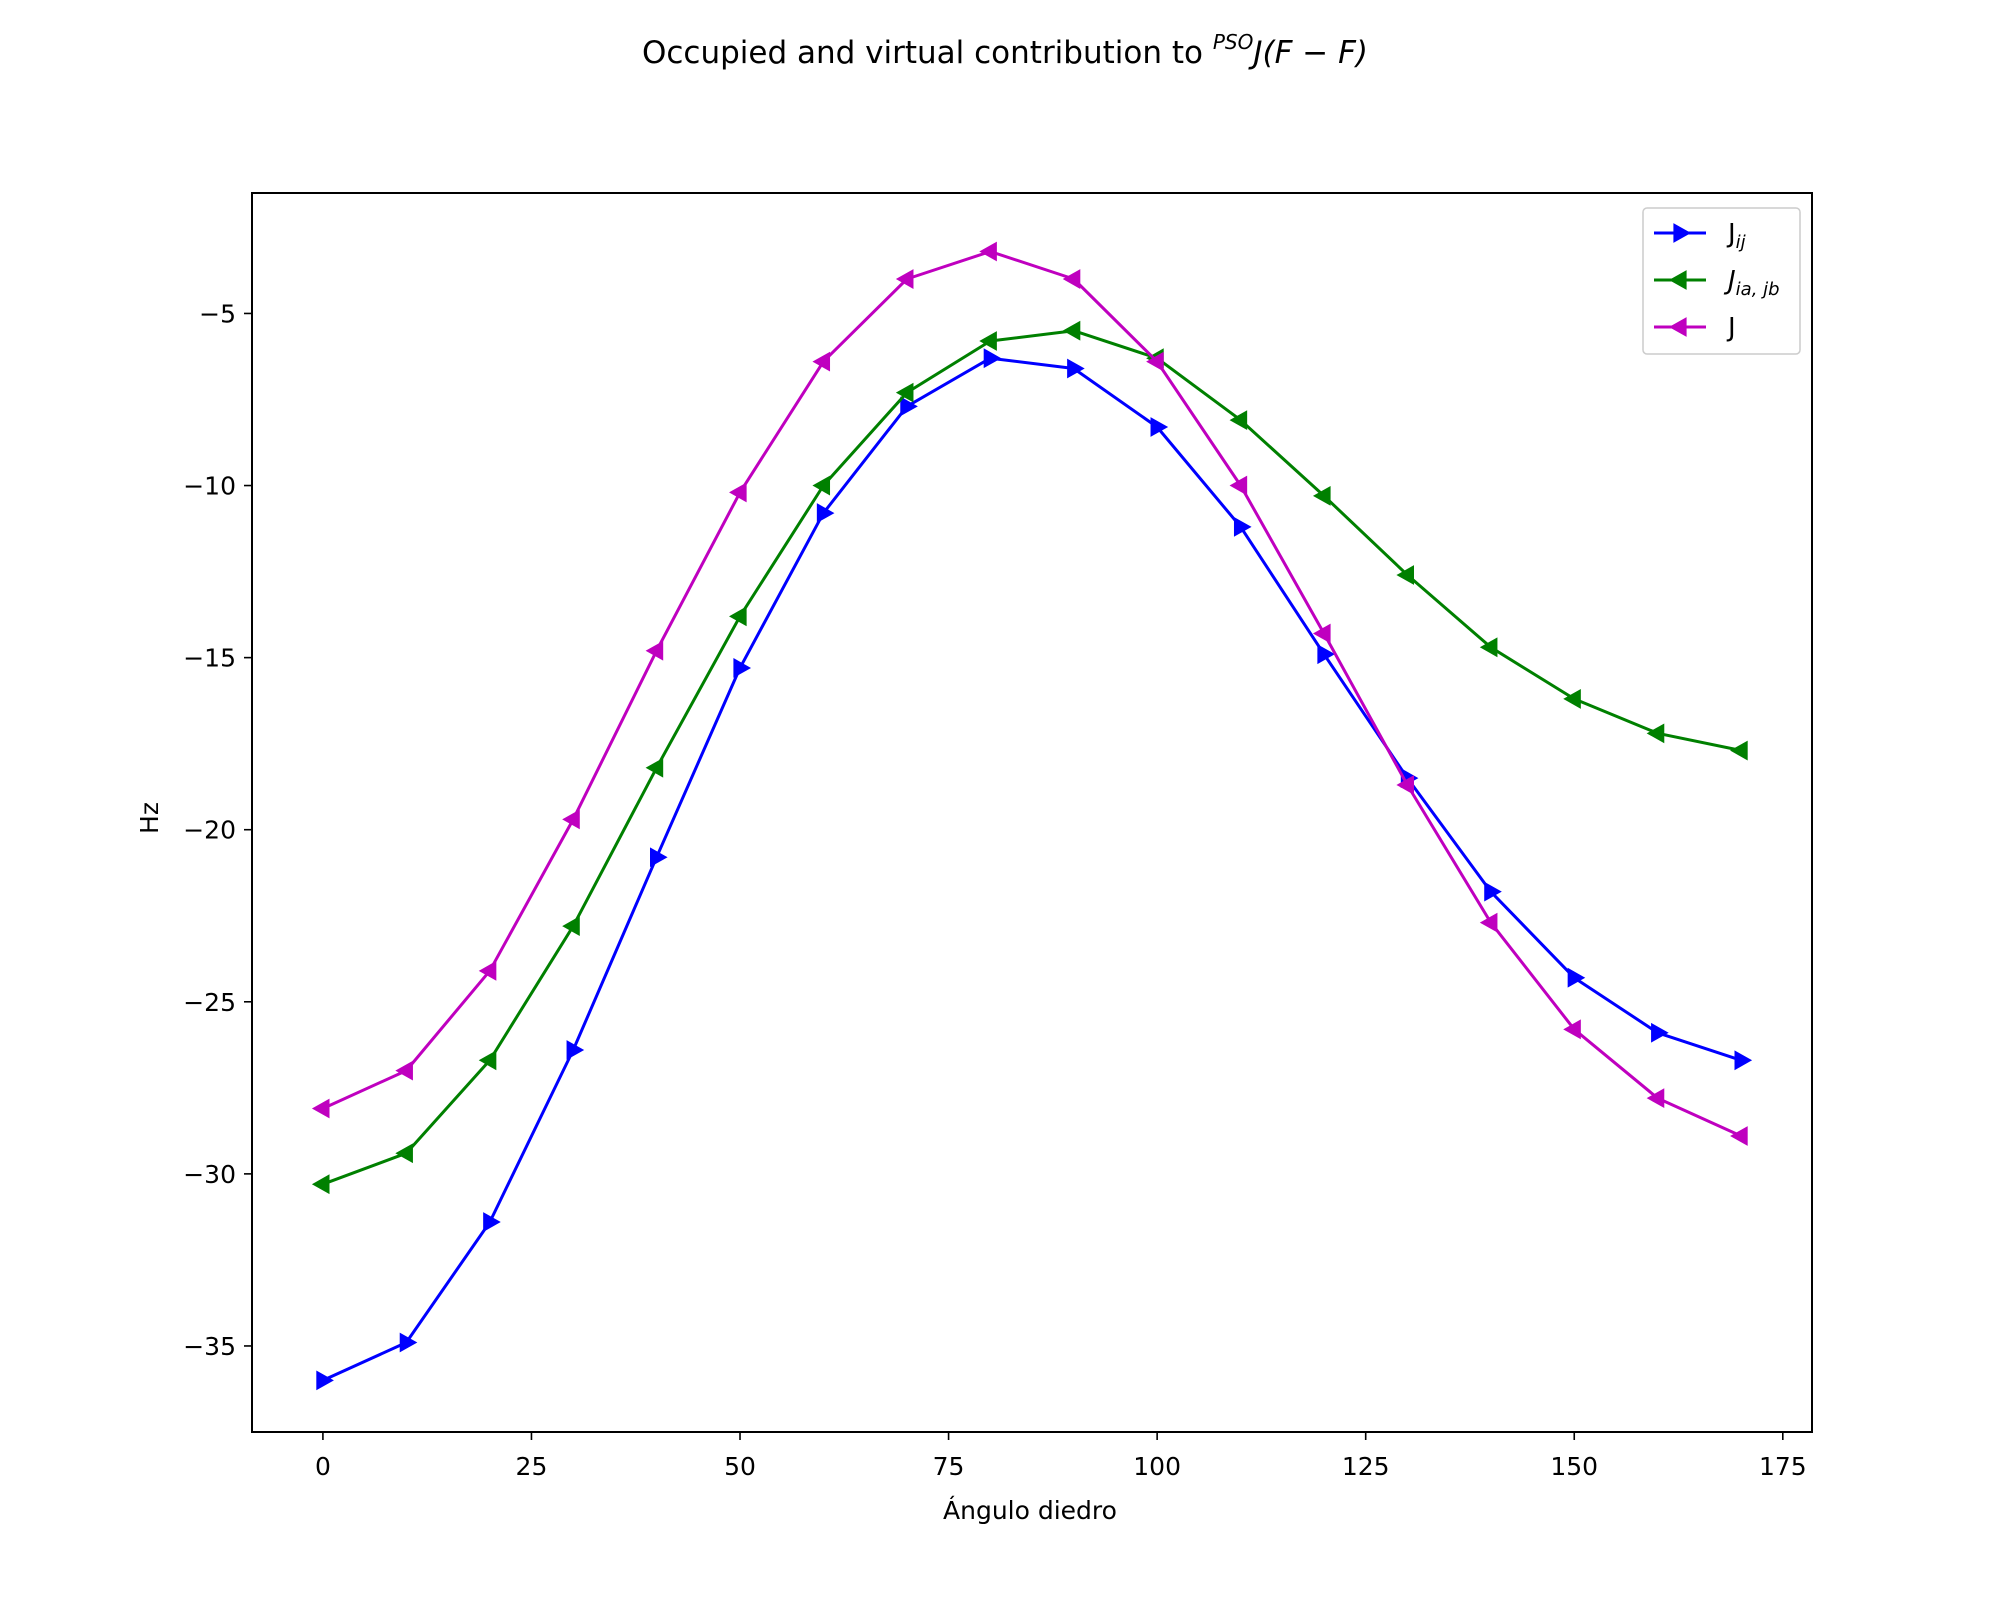 The height and width of the screenshot is (1600, 2000). I want to click on y-tick-label: −5, so click(217, 313).